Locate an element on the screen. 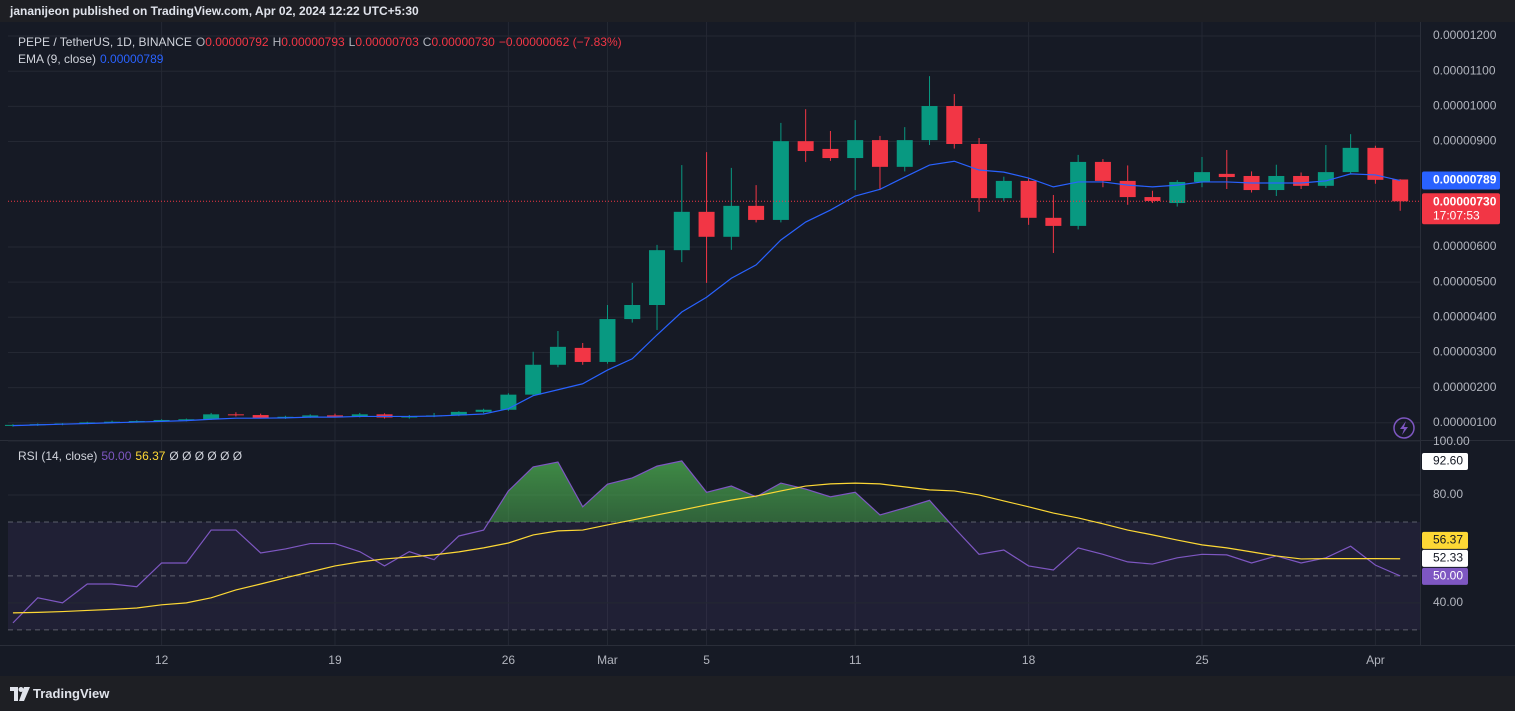  brand: TradingView is located at coordinates (71, 693).